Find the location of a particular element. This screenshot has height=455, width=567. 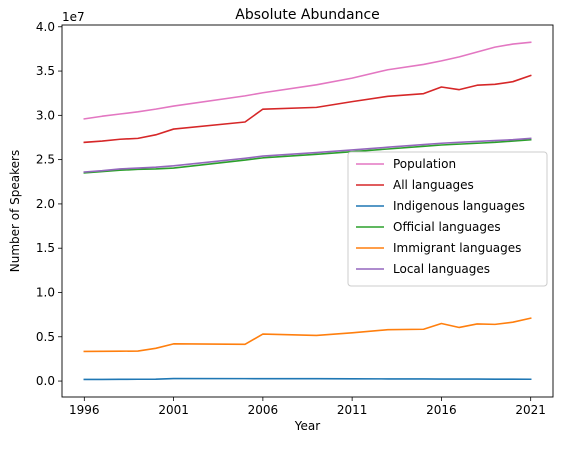

y-tick-label: 2.0 is located at coordinates (45, 204).